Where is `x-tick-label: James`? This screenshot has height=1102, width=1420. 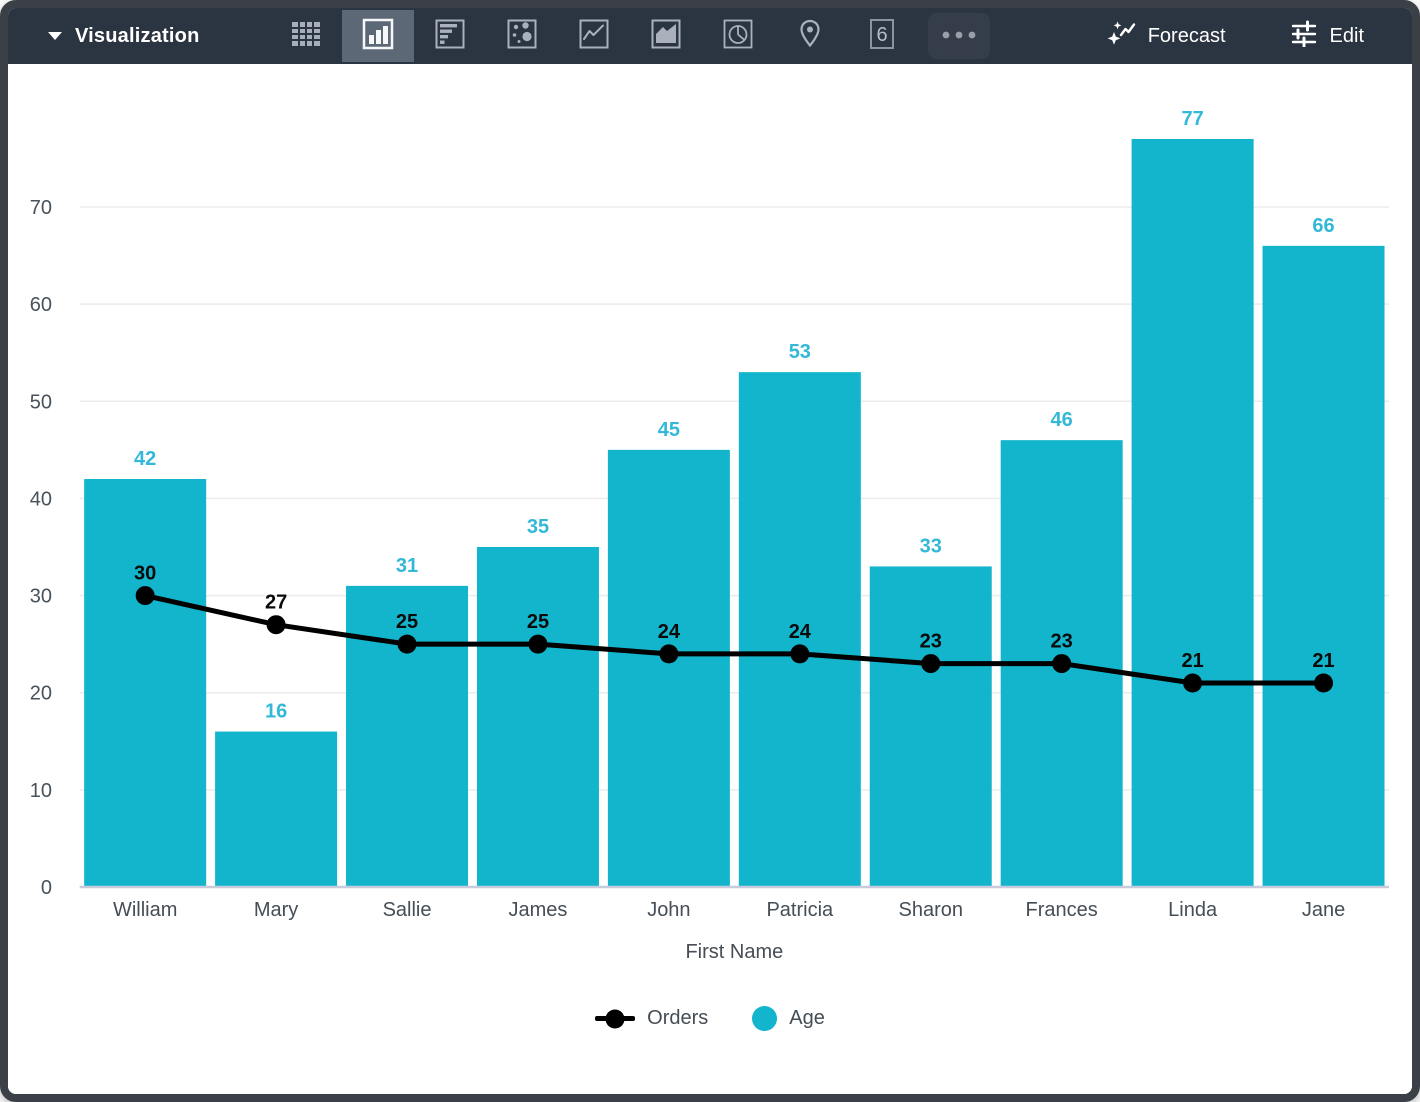
x-tick-label: James is located at coordinates (538, 910).